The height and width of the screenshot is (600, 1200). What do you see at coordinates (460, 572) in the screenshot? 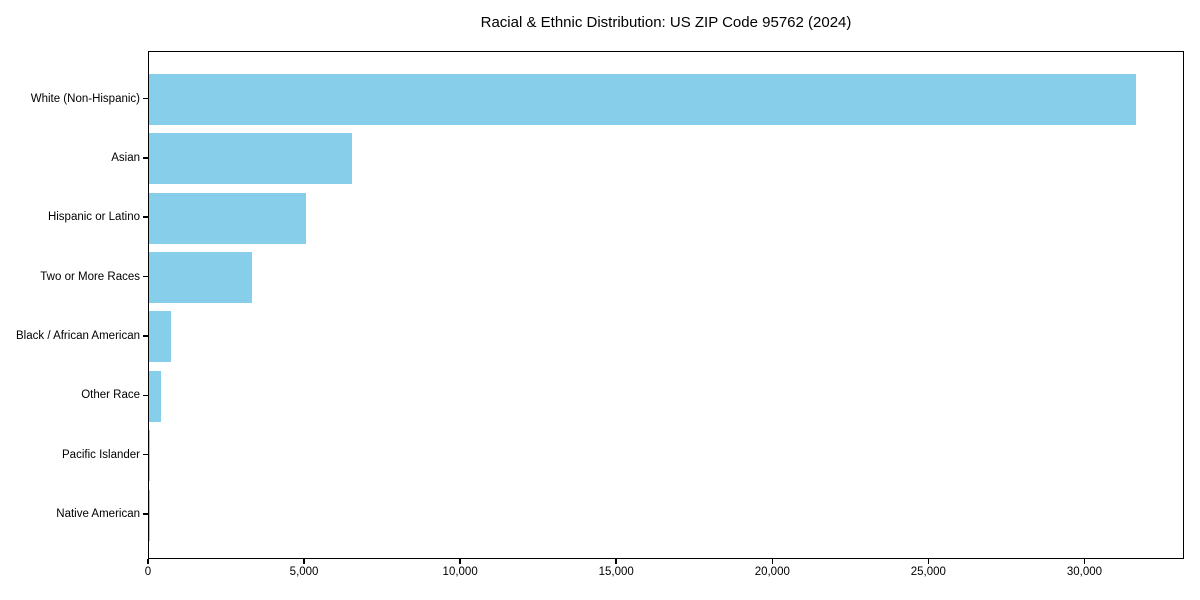
I see `x-tick-label: 10,000` at bounding box center [460, 572].